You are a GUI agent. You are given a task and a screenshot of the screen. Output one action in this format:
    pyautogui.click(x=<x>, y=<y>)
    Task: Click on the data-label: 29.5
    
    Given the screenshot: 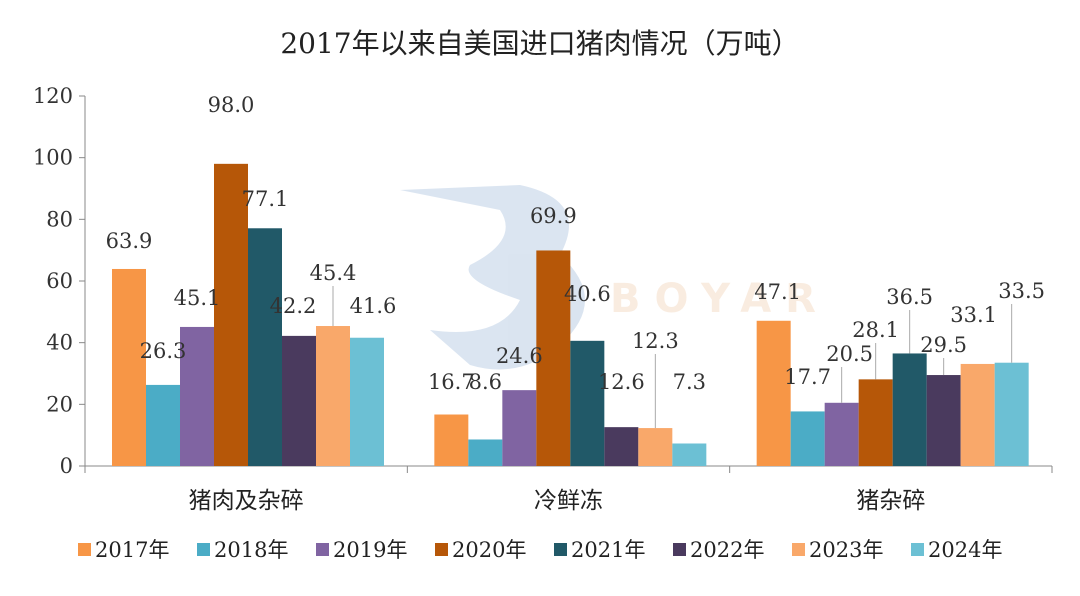 What is the action you would take?
    pyautogui.click(x=943, y=345)
    